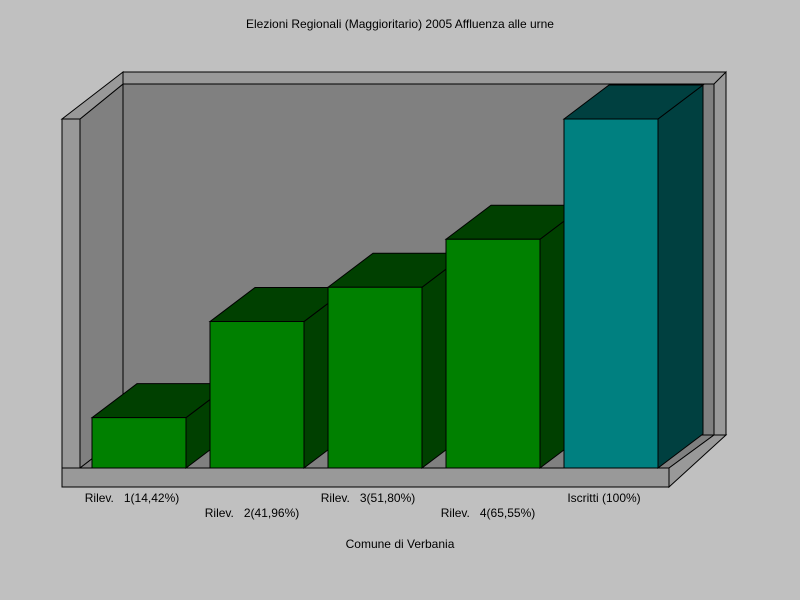  Describe the element at coordinates (488, 513) in the screenshot. I see `x-tick-label: Rilev. 4(65,55%)` at that location.